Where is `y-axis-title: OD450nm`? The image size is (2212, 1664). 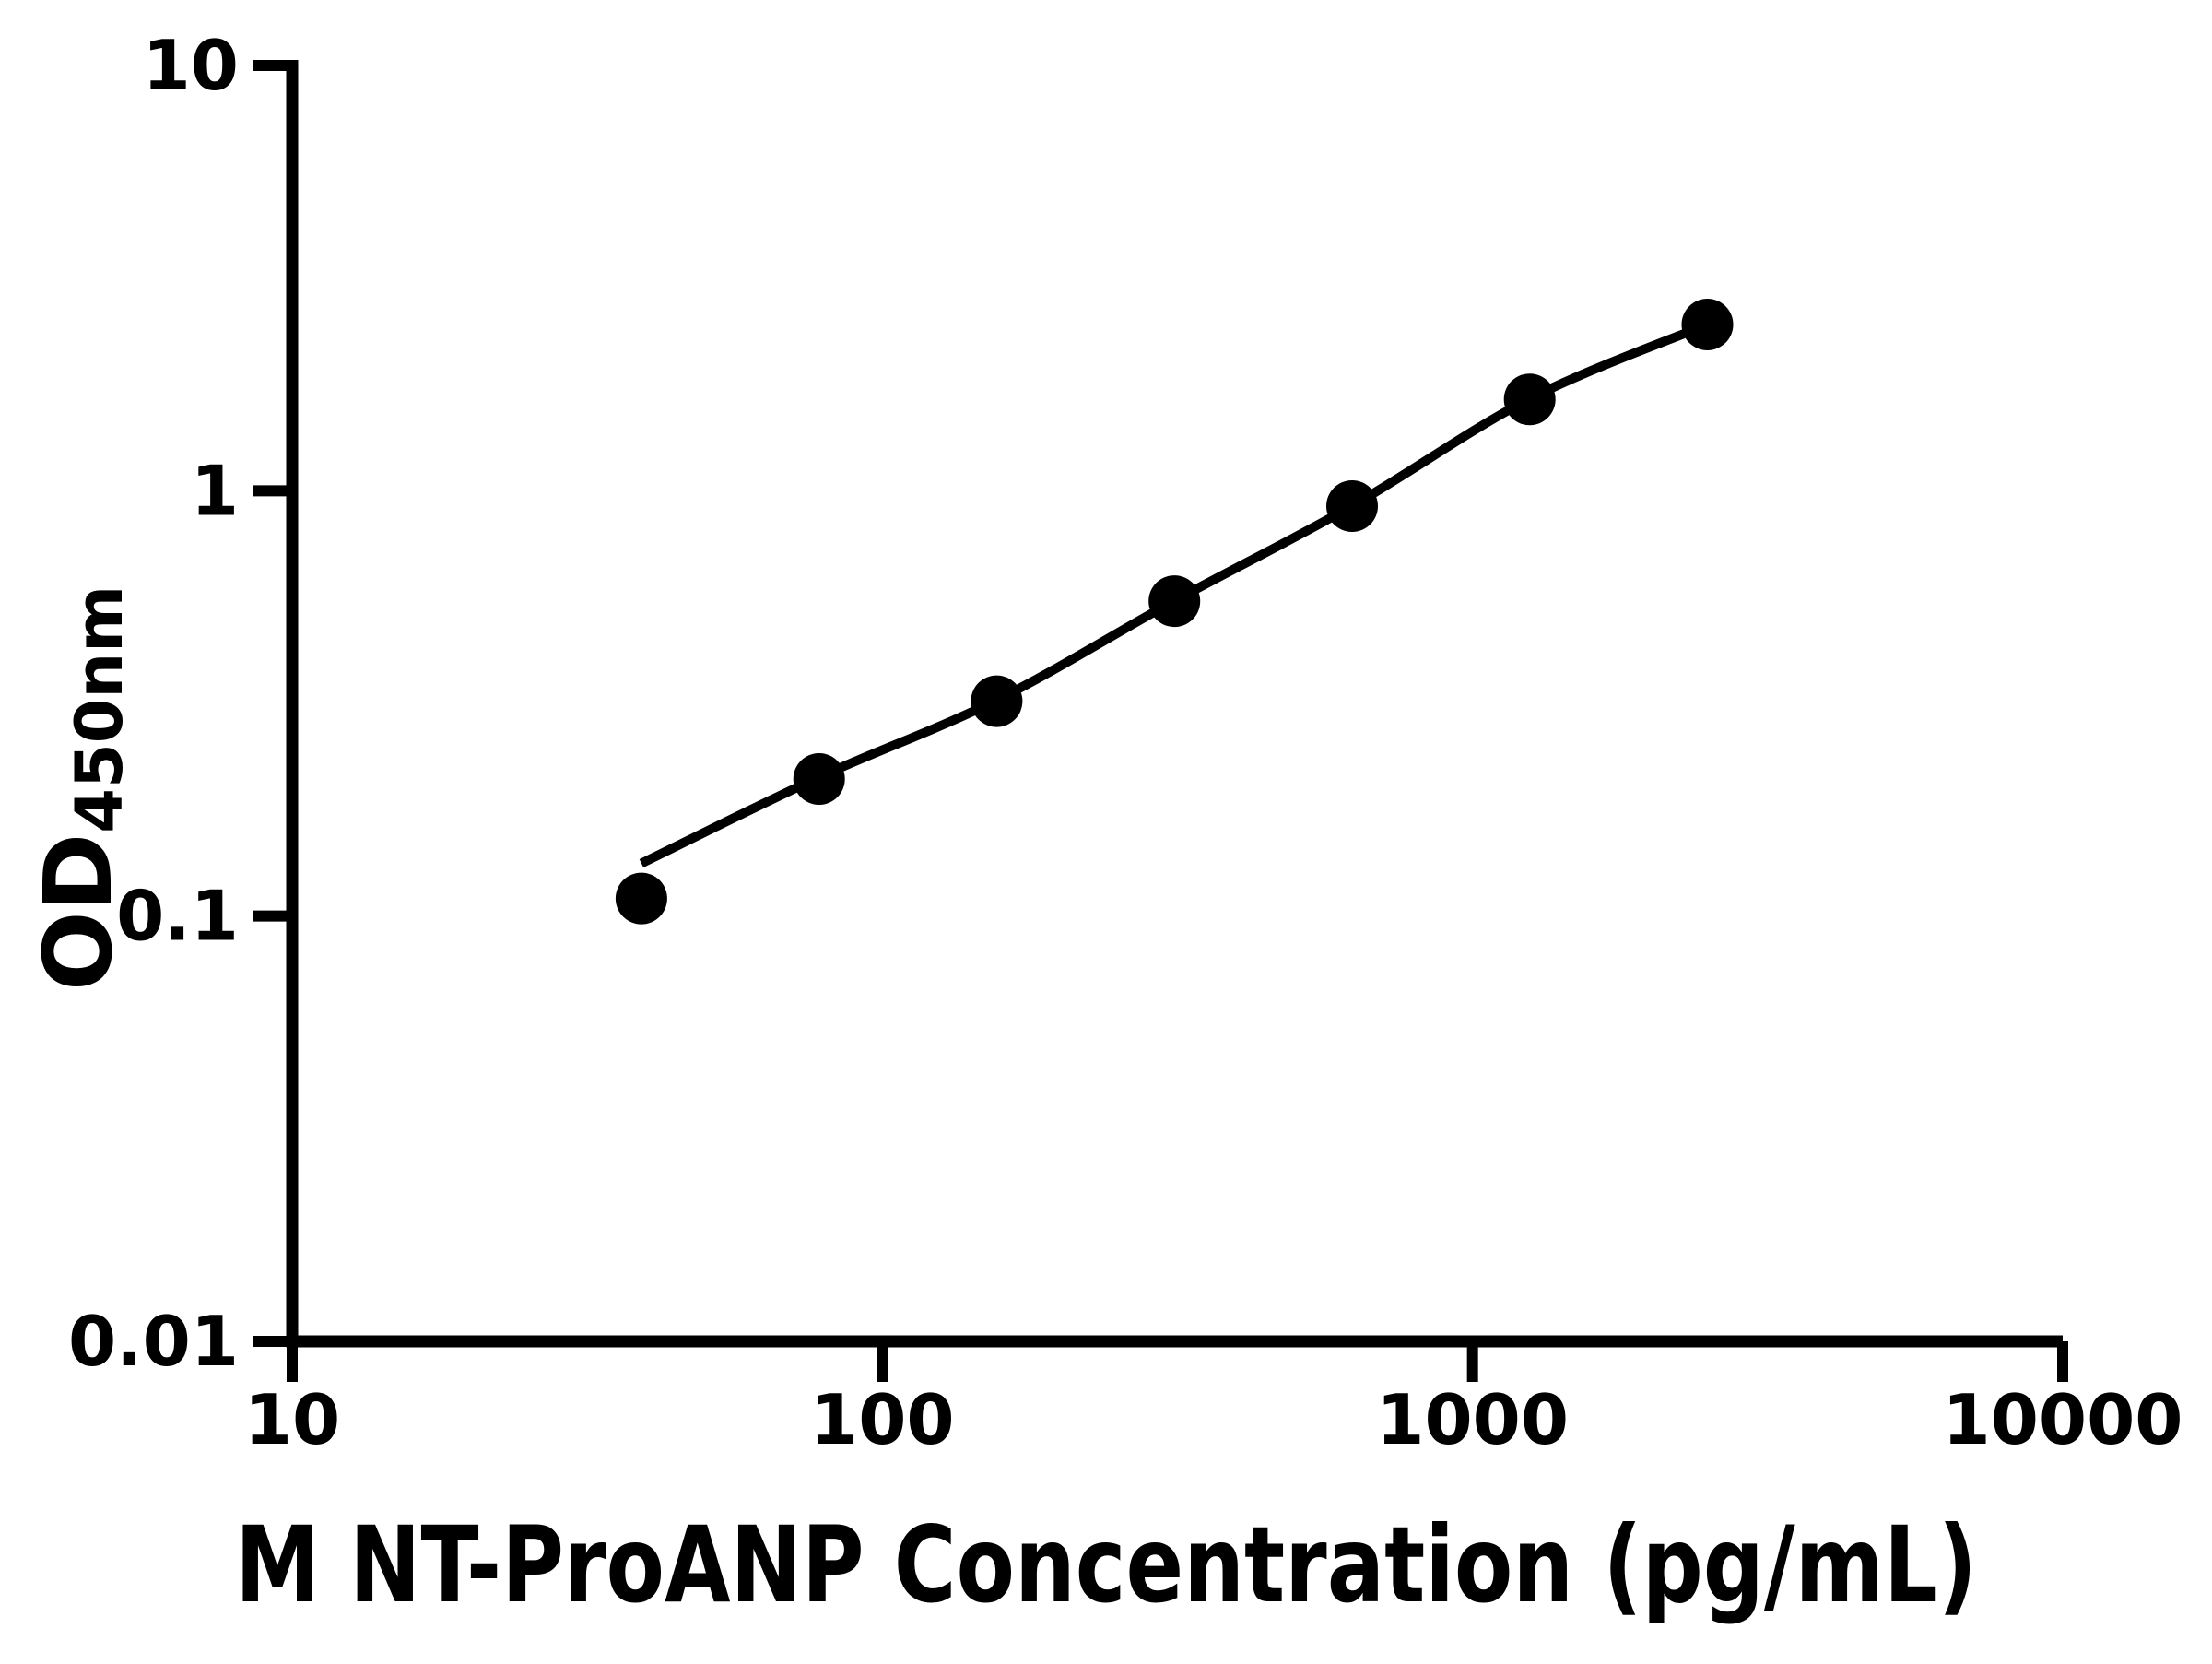
y-axis-title: OD450nm is located at coordinates (80, 788).